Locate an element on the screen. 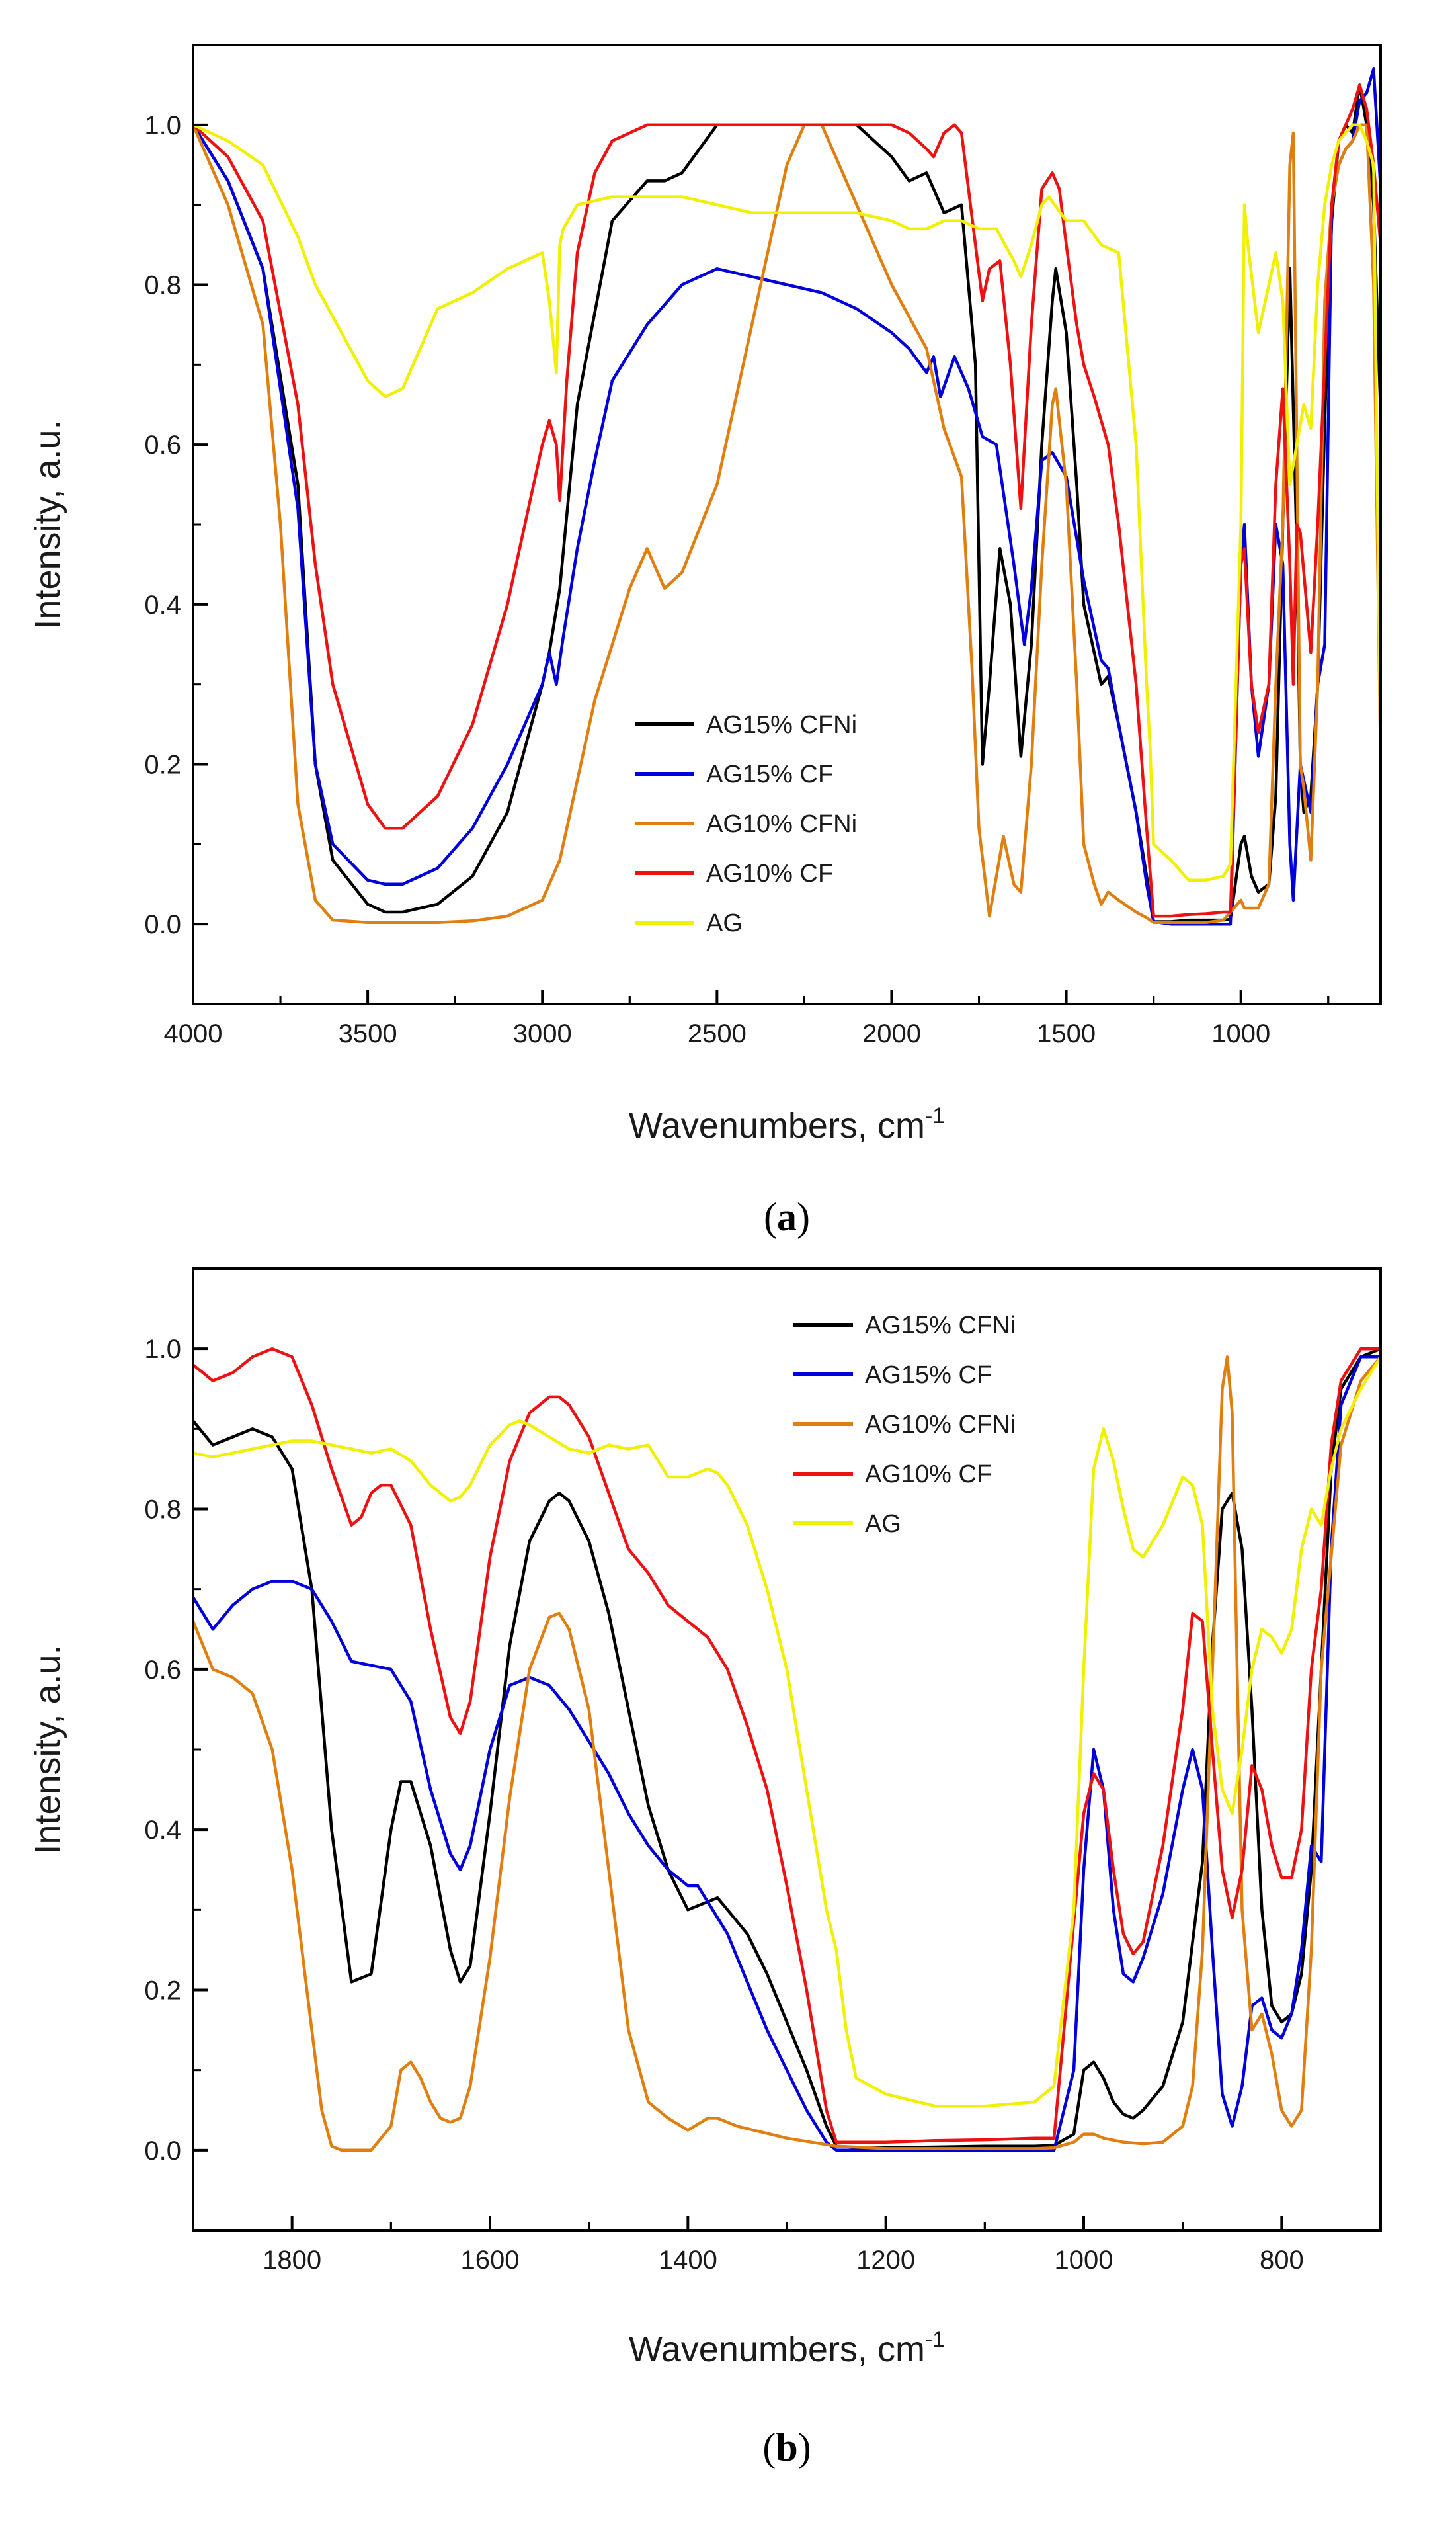 This screenshot has width=1456, height=2530. panel-caption: (b) is located at coordinates (786, 2447).